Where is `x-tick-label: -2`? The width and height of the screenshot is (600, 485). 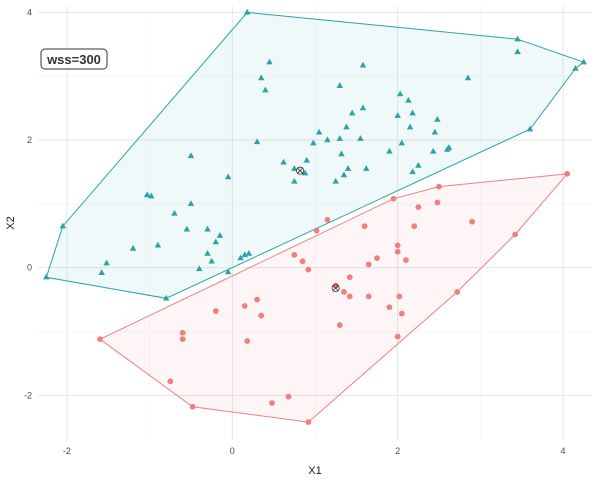
x-tick-label: -2 is located at coordinates (67, 451).